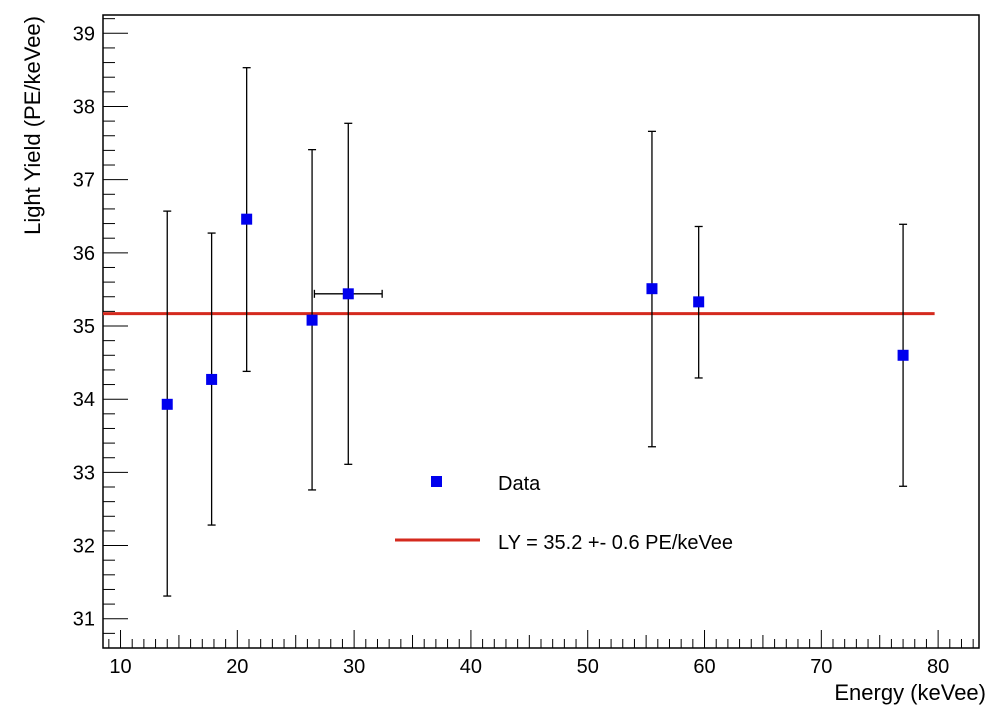 The width and height of the screenshot is (998, 718). Describe the element at coordinates (84, 254) in the screenshot. I see `y-tick-label: 36` at that location.